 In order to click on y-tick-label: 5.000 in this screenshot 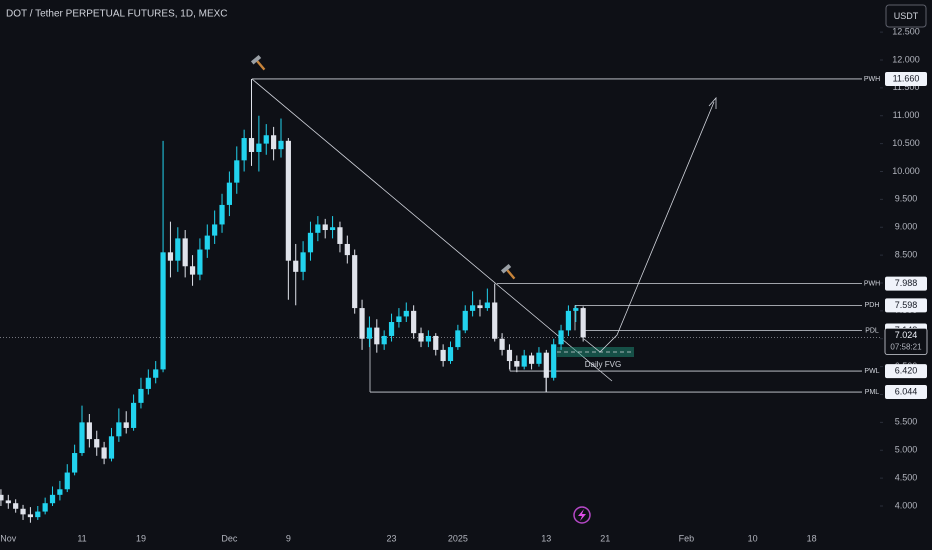, I will do `click(906, 450)`.